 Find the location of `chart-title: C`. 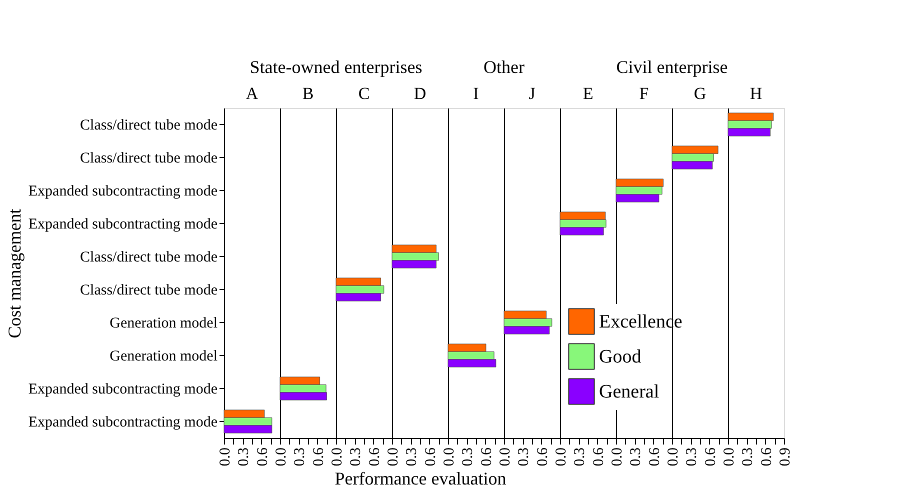

chart-title: C is located at coordinates (364, 93).